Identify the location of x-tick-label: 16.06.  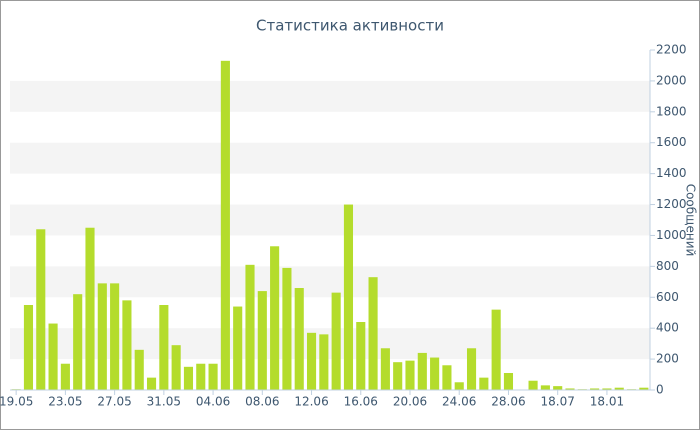
(361, 402).